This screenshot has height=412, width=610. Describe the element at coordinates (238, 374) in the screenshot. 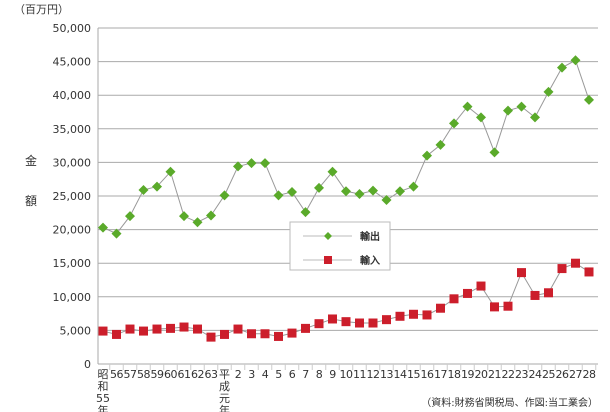

I see `svg-text: 2` at that location.